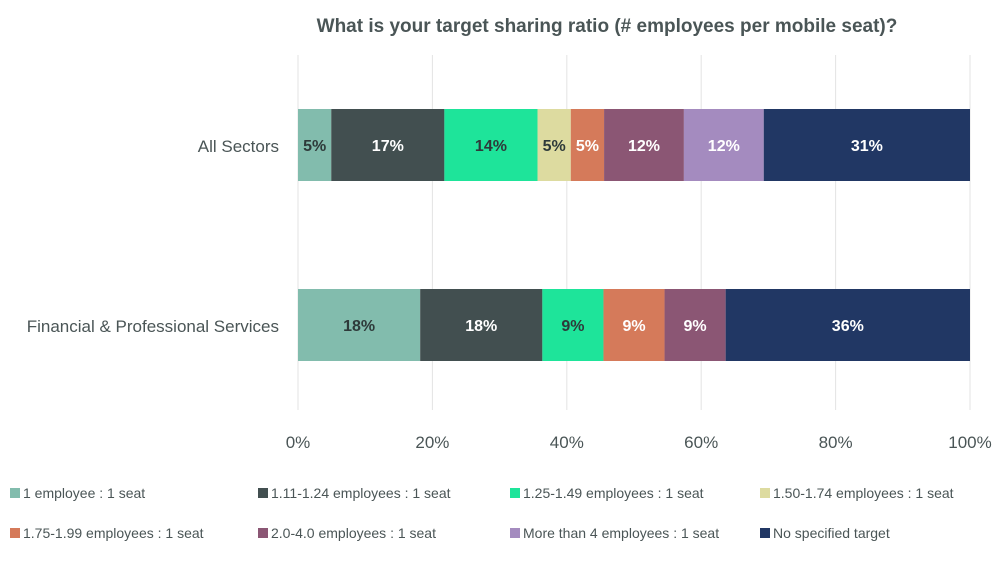  I want to click on x-tick-label: 100%, so click(969, 442).